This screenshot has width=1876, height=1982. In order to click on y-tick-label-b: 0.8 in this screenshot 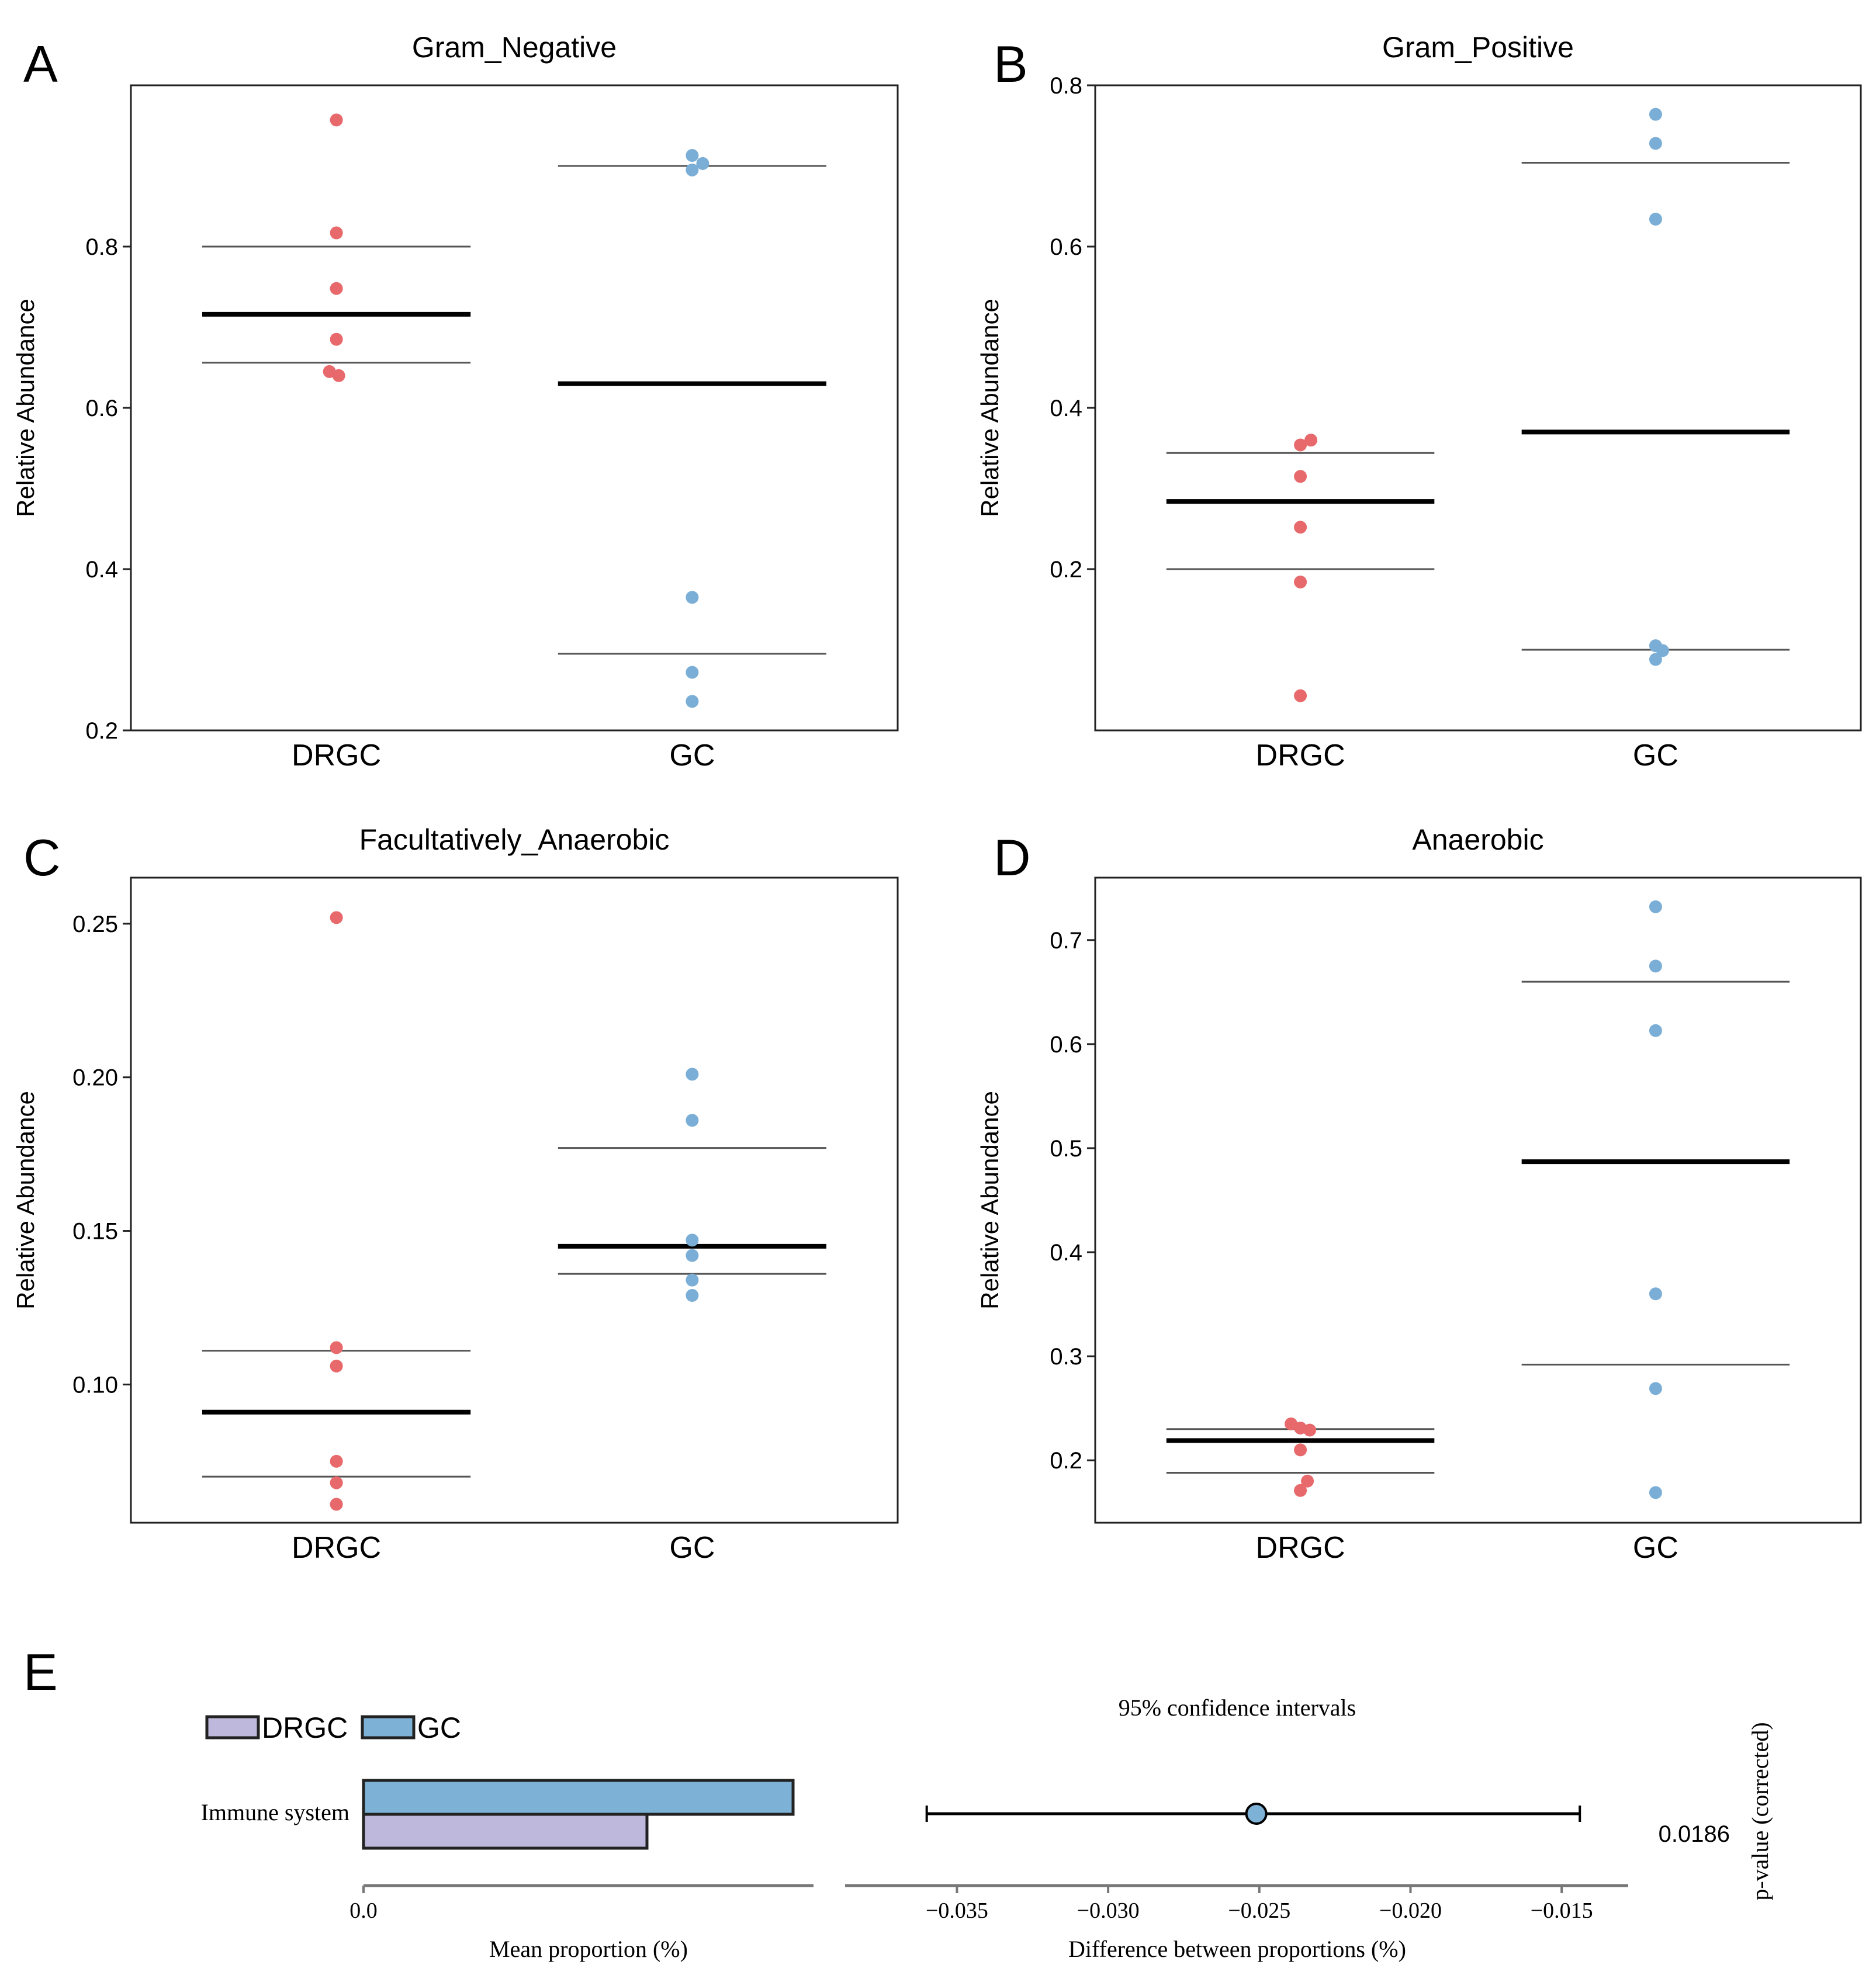, I will do `click(1066, 86)`.